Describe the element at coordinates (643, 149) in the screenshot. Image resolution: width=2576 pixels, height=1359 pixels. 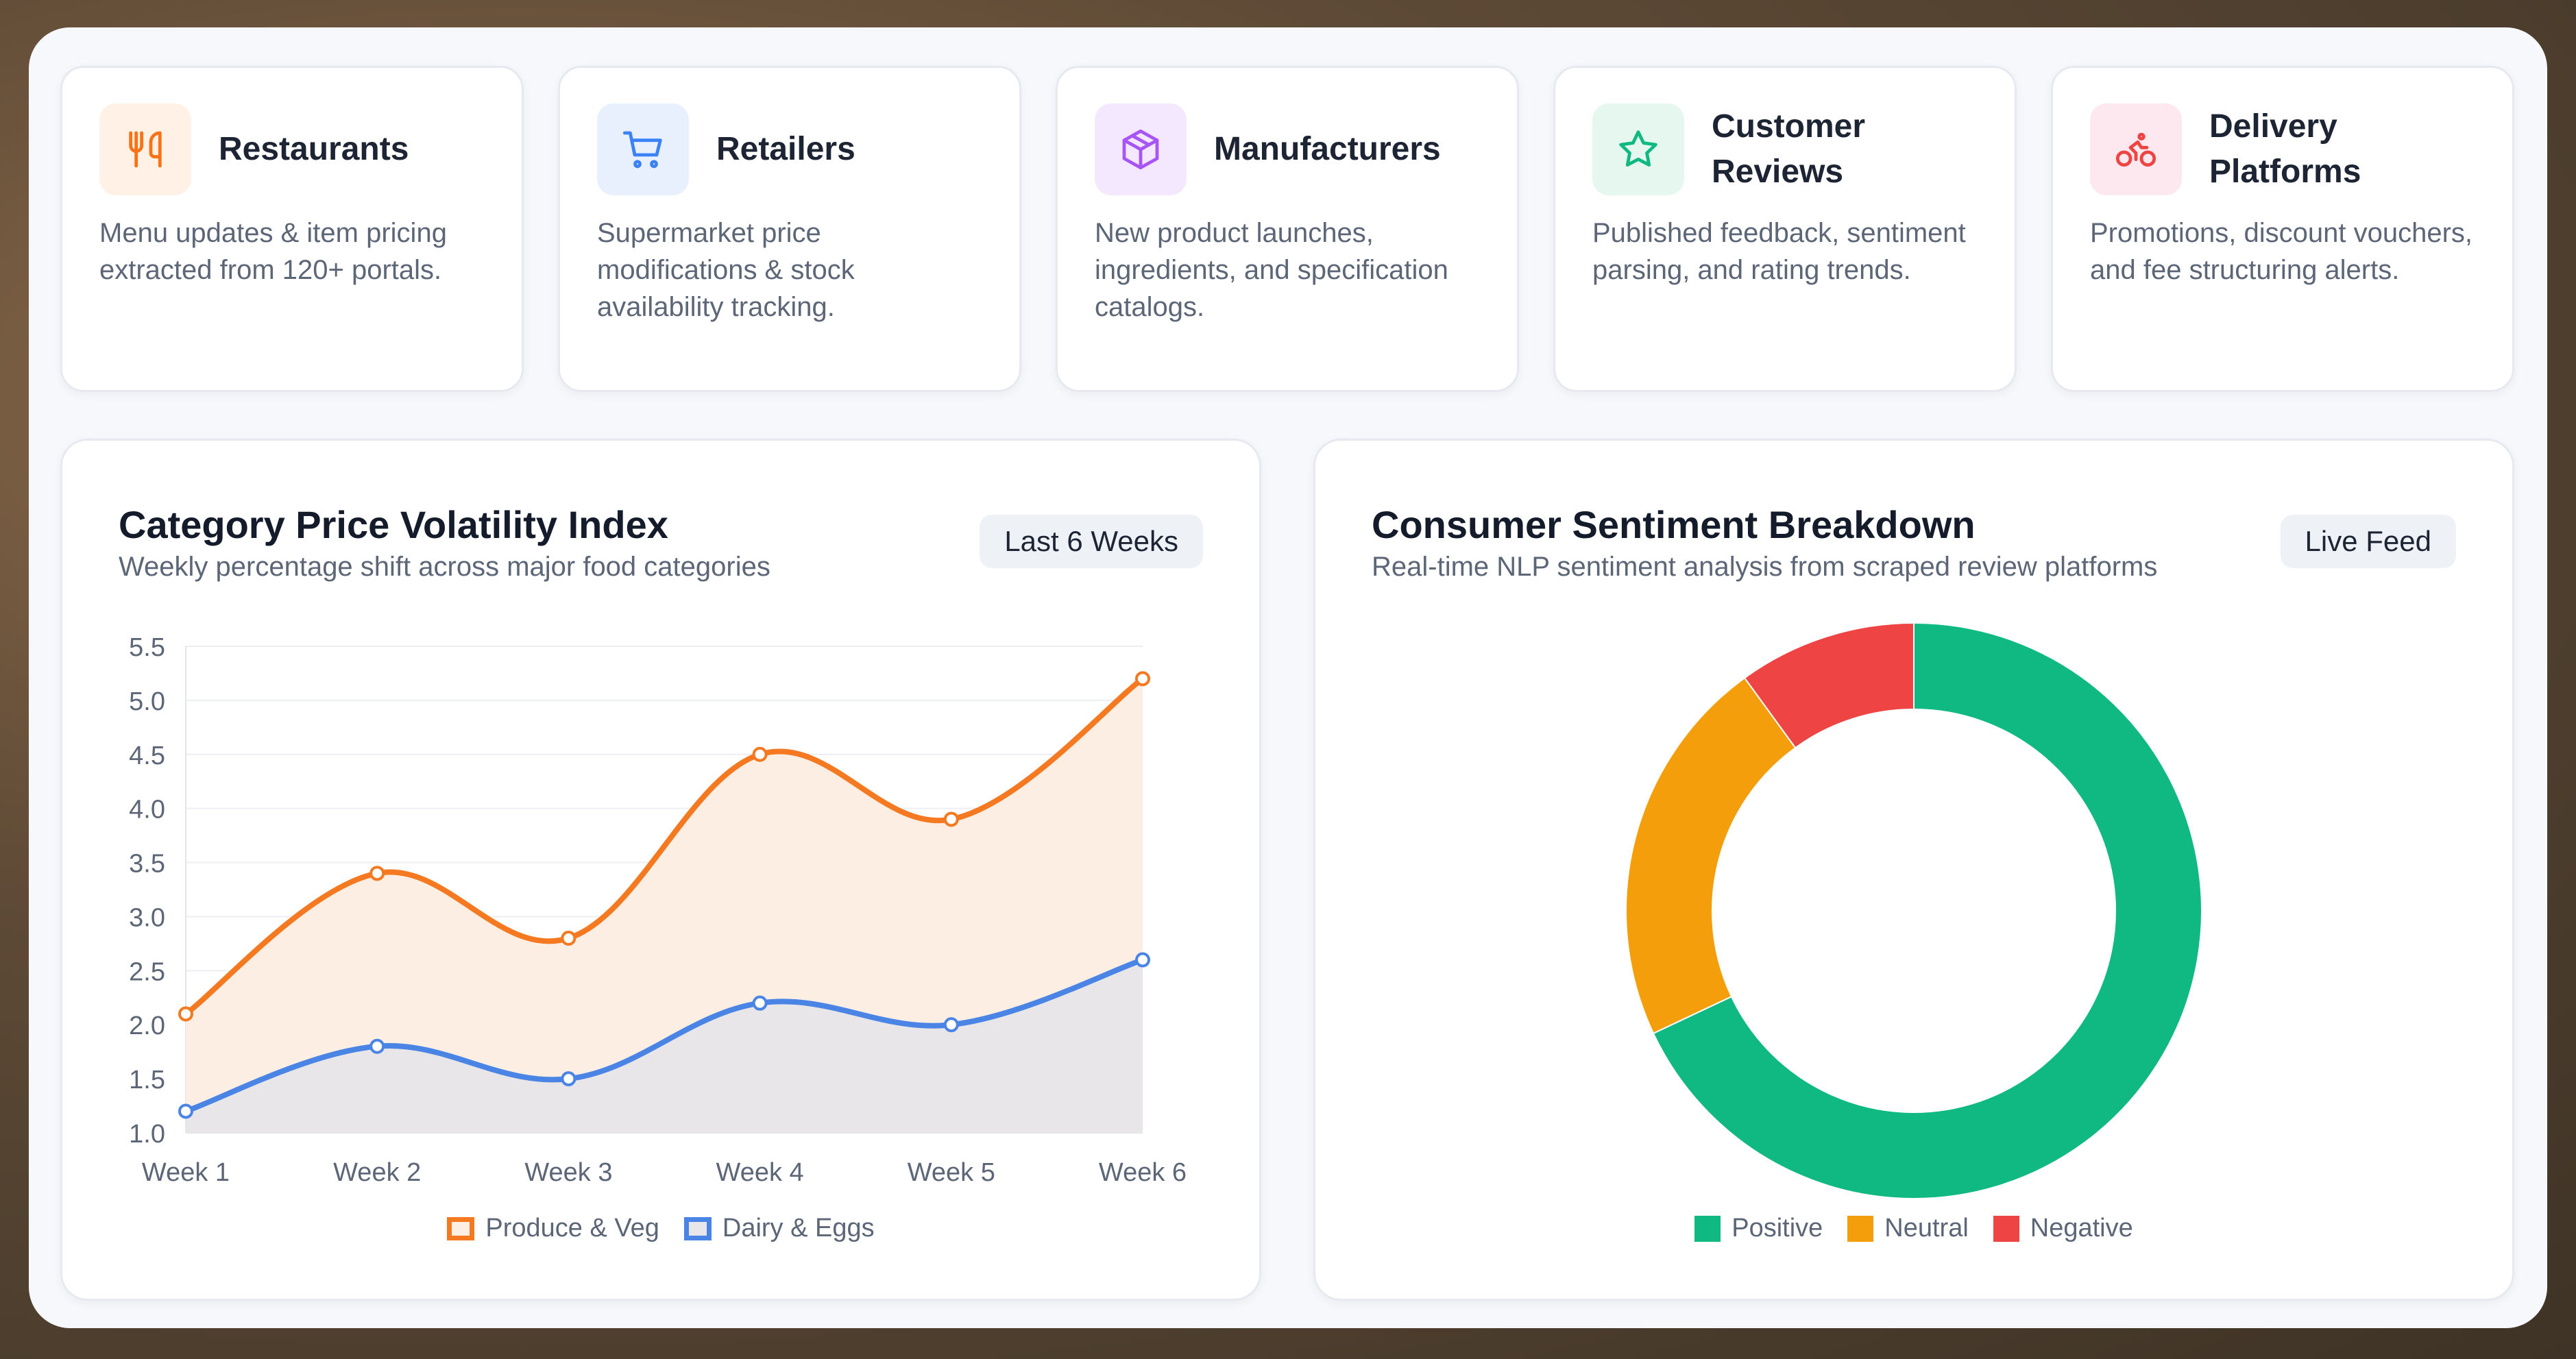
I see `cart-icon` at that location.